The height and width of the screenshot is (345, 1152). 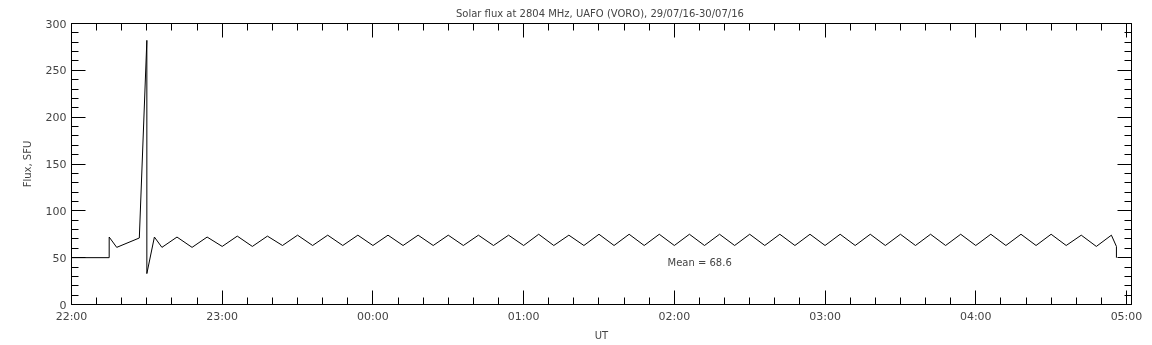 What do you see at coordinates (56, 24) in the screenshot?
I see `y-tick-label: 300` at bounding box center [56, 24].